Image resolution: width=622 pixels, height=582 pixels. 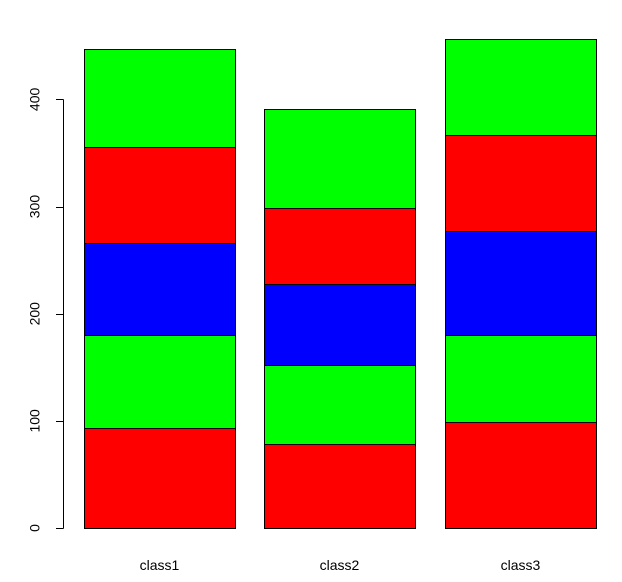 What do you see at coordinates (35, 314) in the screenshot?
I see `y-tick-label-200: 200` at bounding box center [35, 314].